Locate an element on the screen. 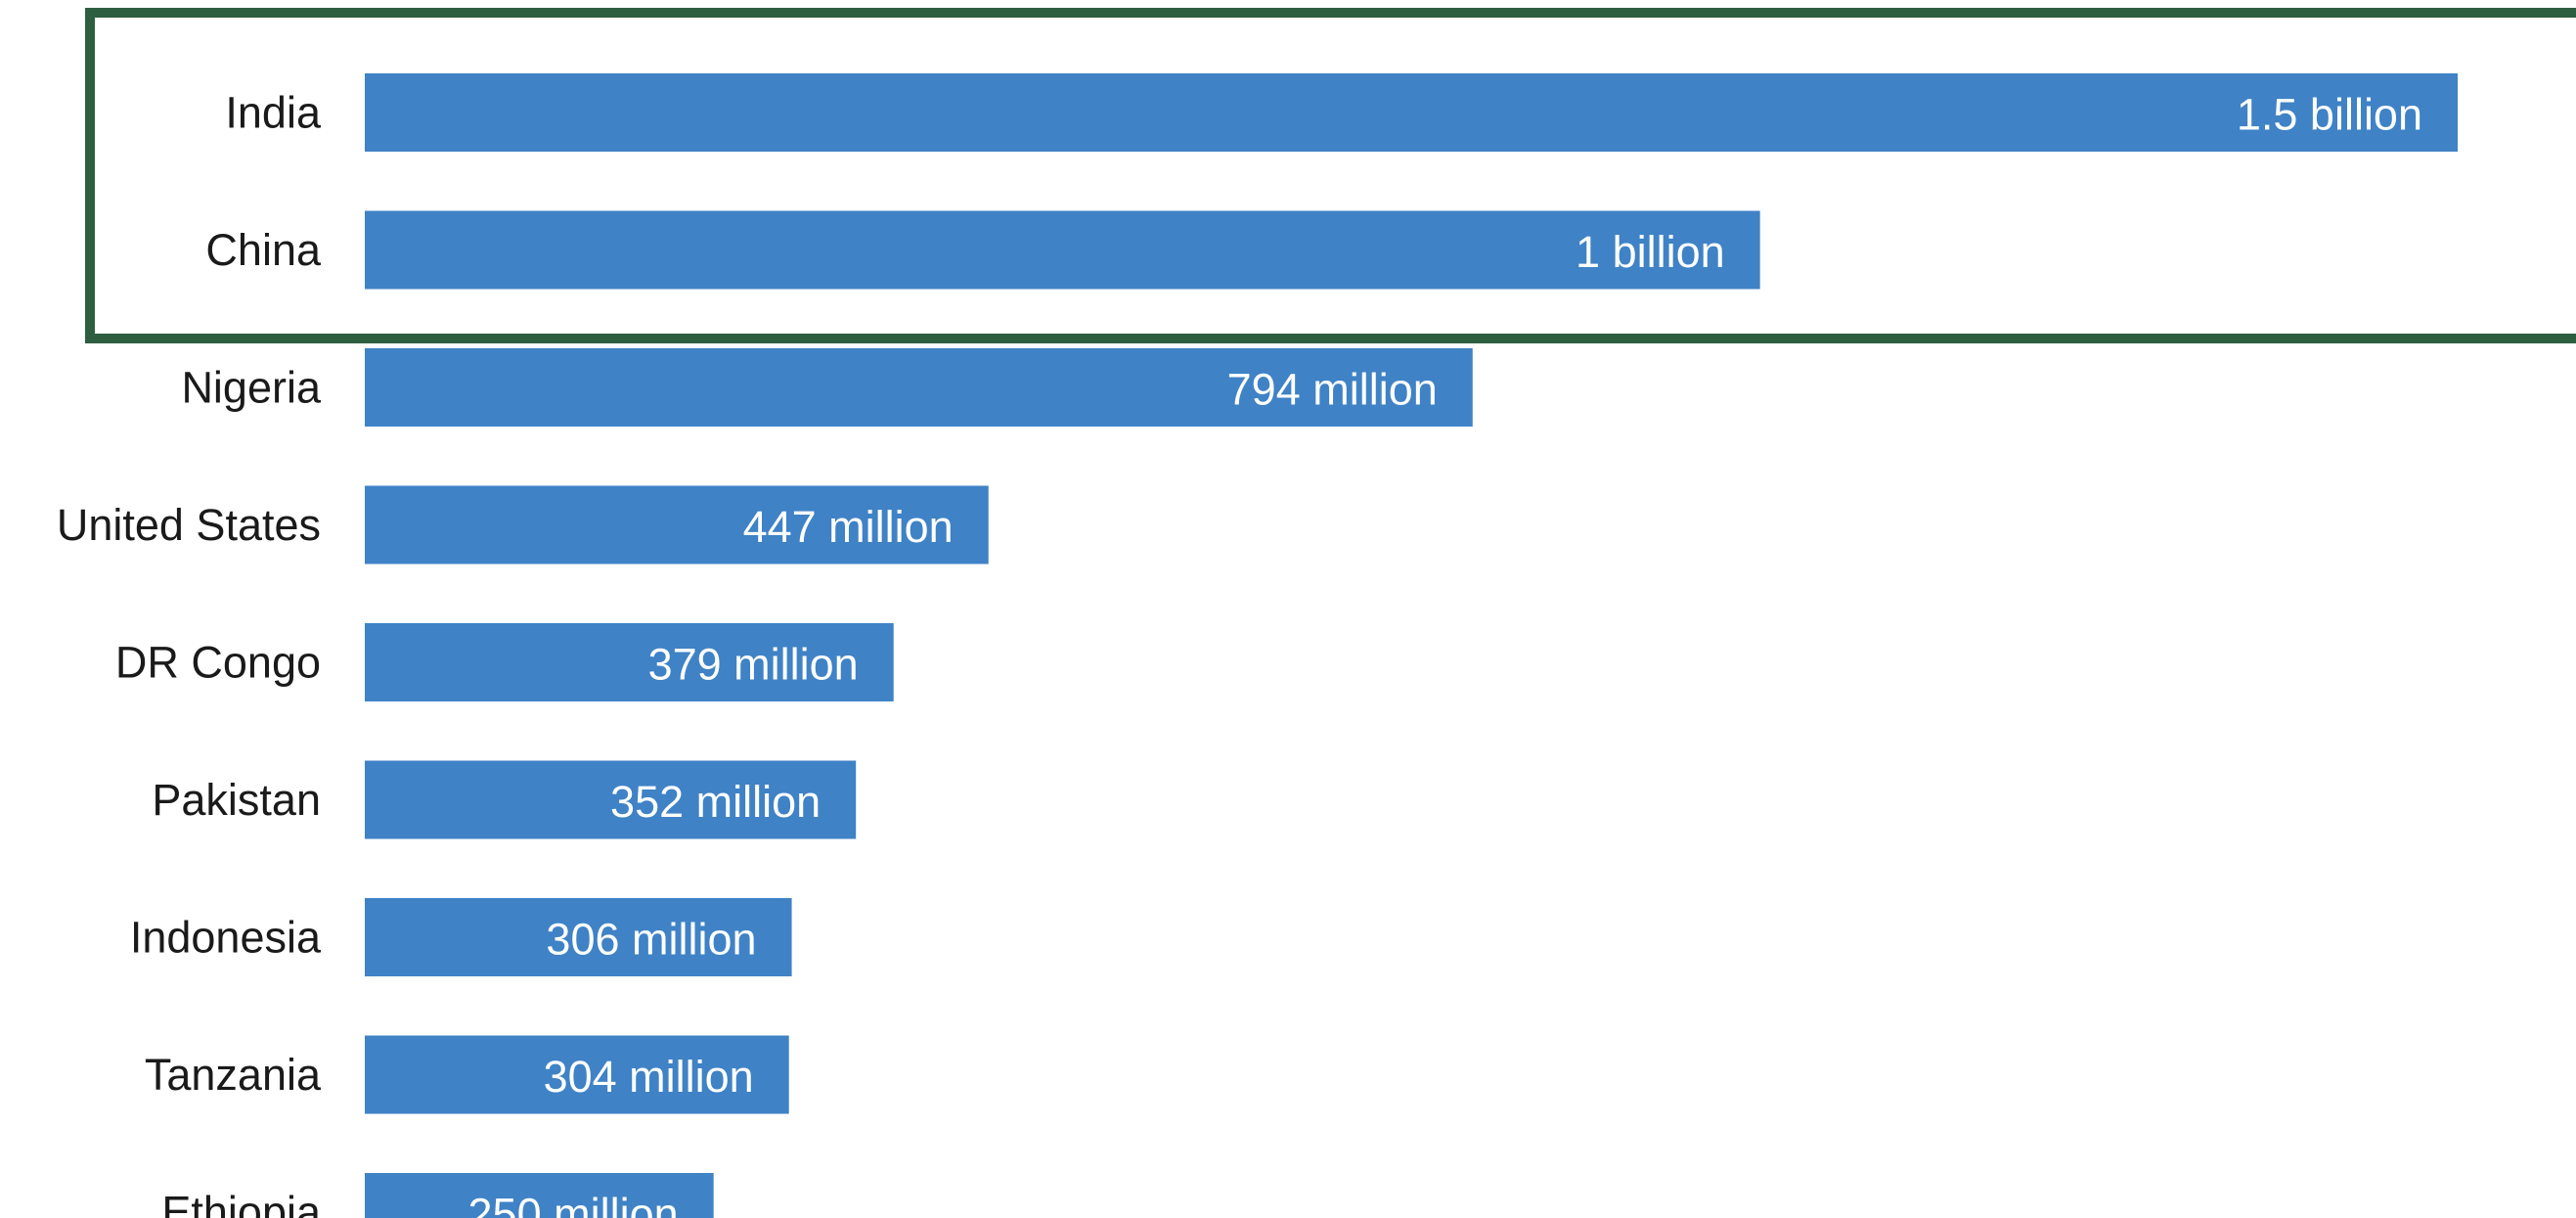 This screenshot has height=1218, width=2576. data-label: 379 million is located at coordinates (753, 665).